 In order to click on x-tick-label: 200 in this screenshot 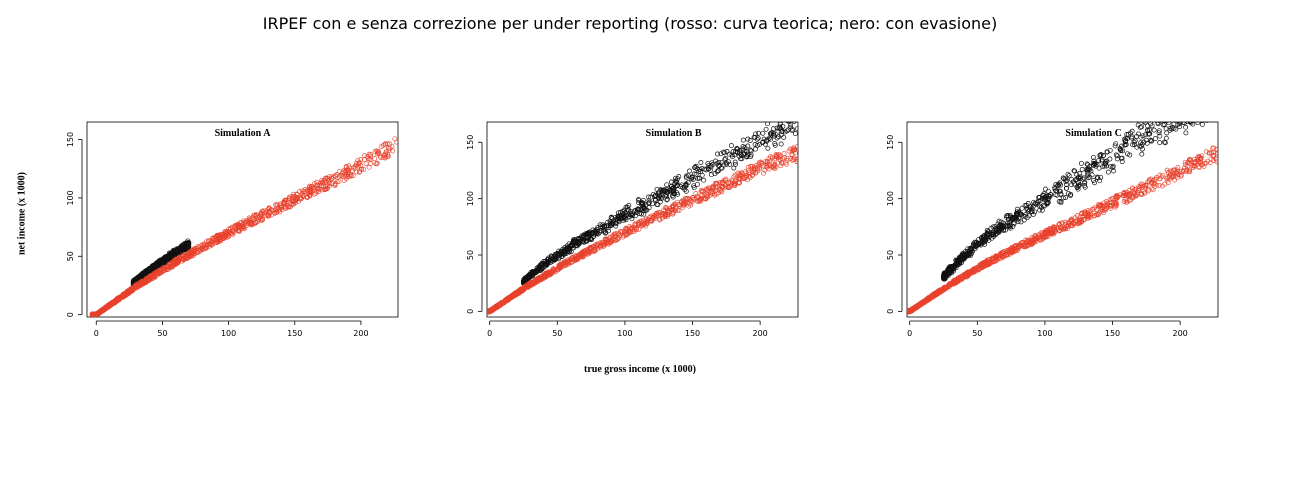, I will do `click(360, 333)`.